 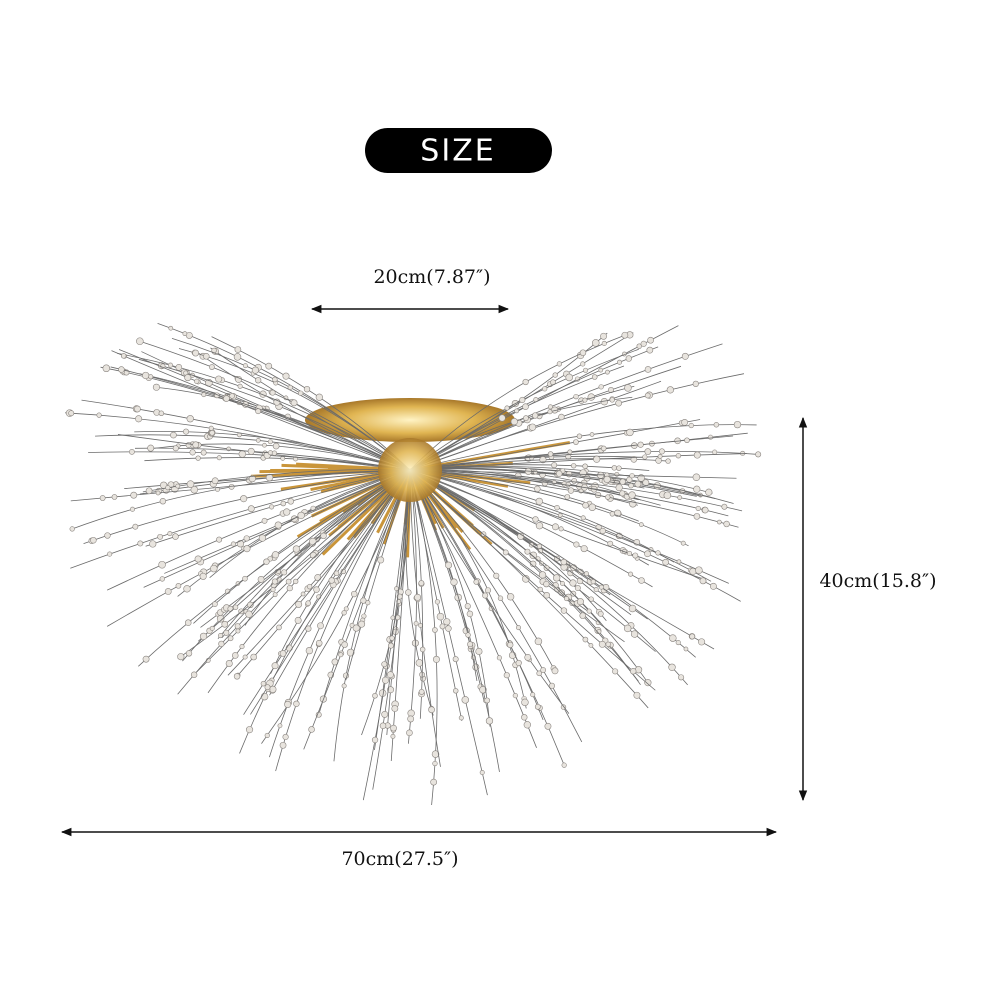 What do you see at coordinates (458, 150) in the screenshot?
I see `size-pill` at bounding box center [458, 150].